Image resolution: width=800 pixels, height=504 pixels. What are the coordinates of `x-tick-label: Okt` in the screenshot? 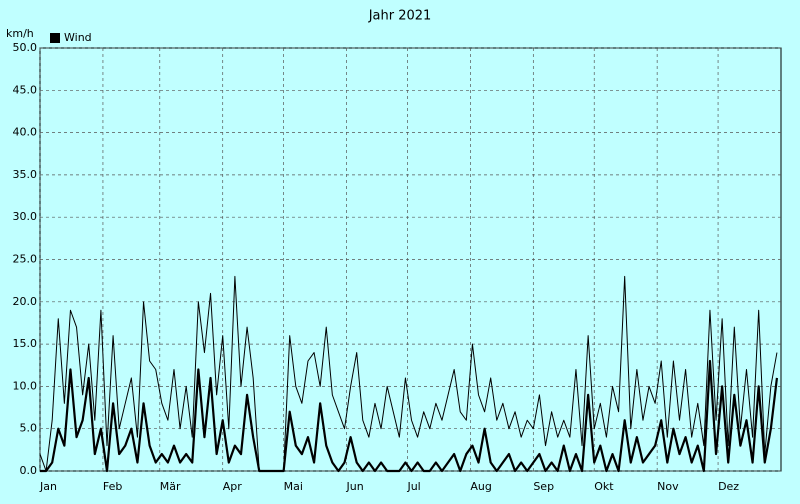 It's located at (604, 486).